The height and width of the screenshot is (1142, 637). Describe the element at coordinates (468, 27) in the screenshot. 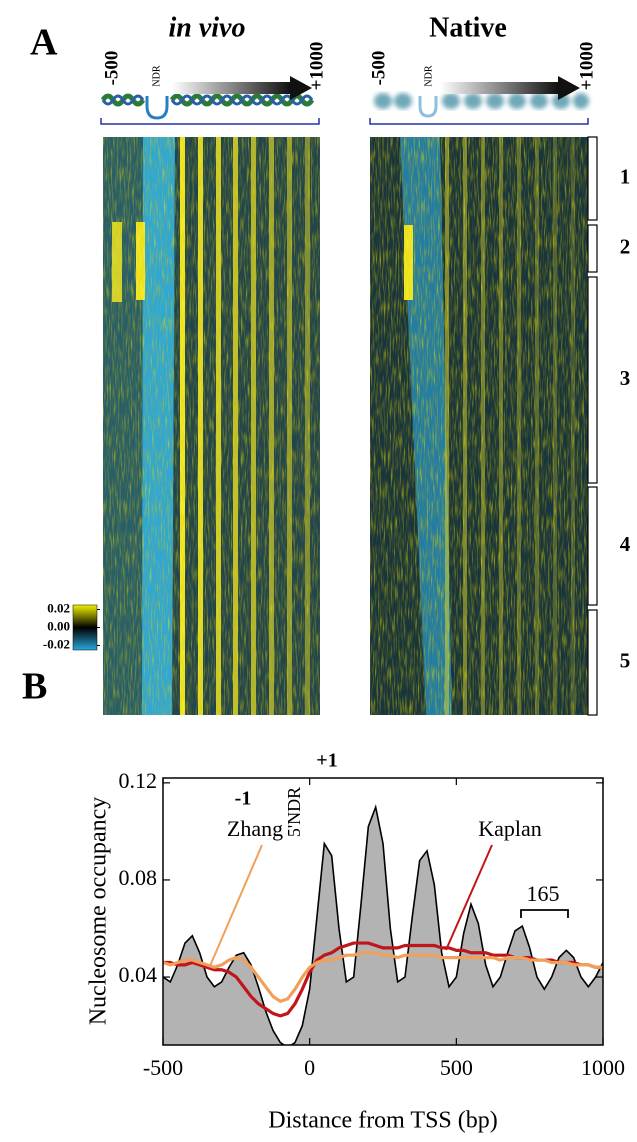

I see `heatmap-title: Native` at that location.